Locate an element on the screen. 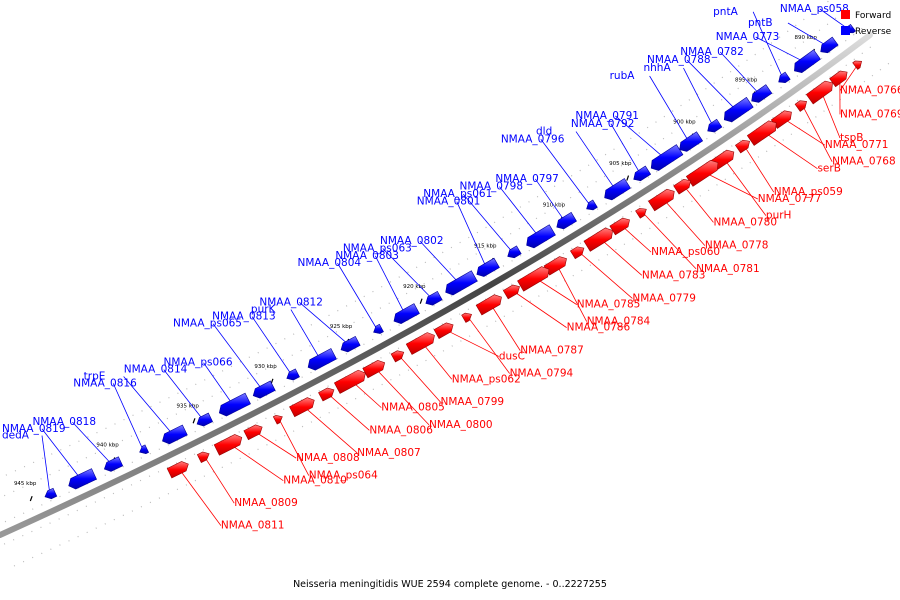  reverse-gene-label-16: NMAA_0802 is located at coordinates (412, 241).